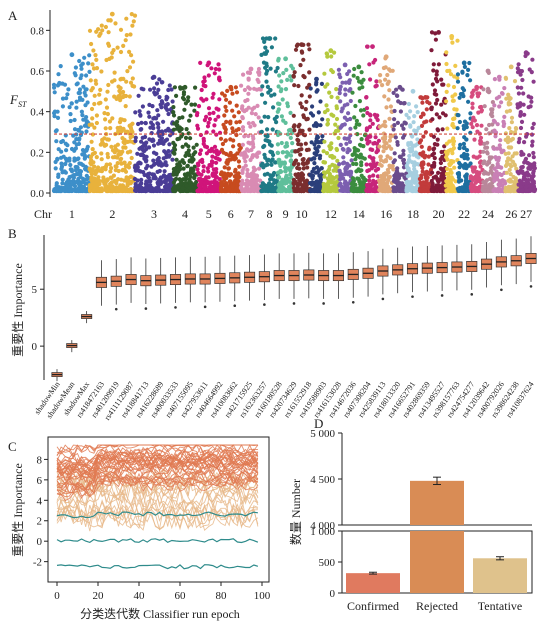 The width and height of the screenshot is (541, 626). I want to click on panel-b-y-tick-label: 0, so click(35, 347).